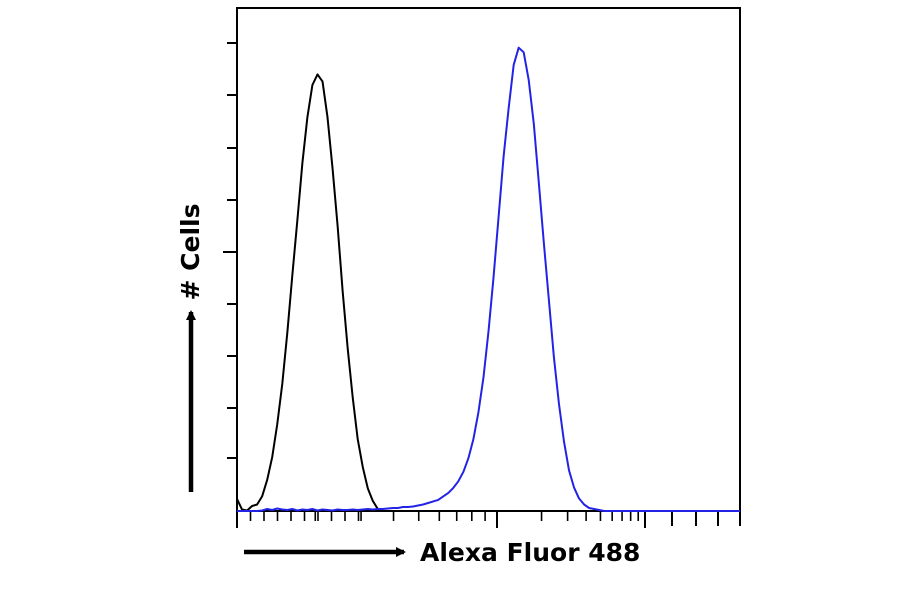 The width and height of the screenshot is (900, 594). What do you see at coordinates (230, 250) in the screenshot?
I see `y-axis-ticks` at bounding box center [230, 250].